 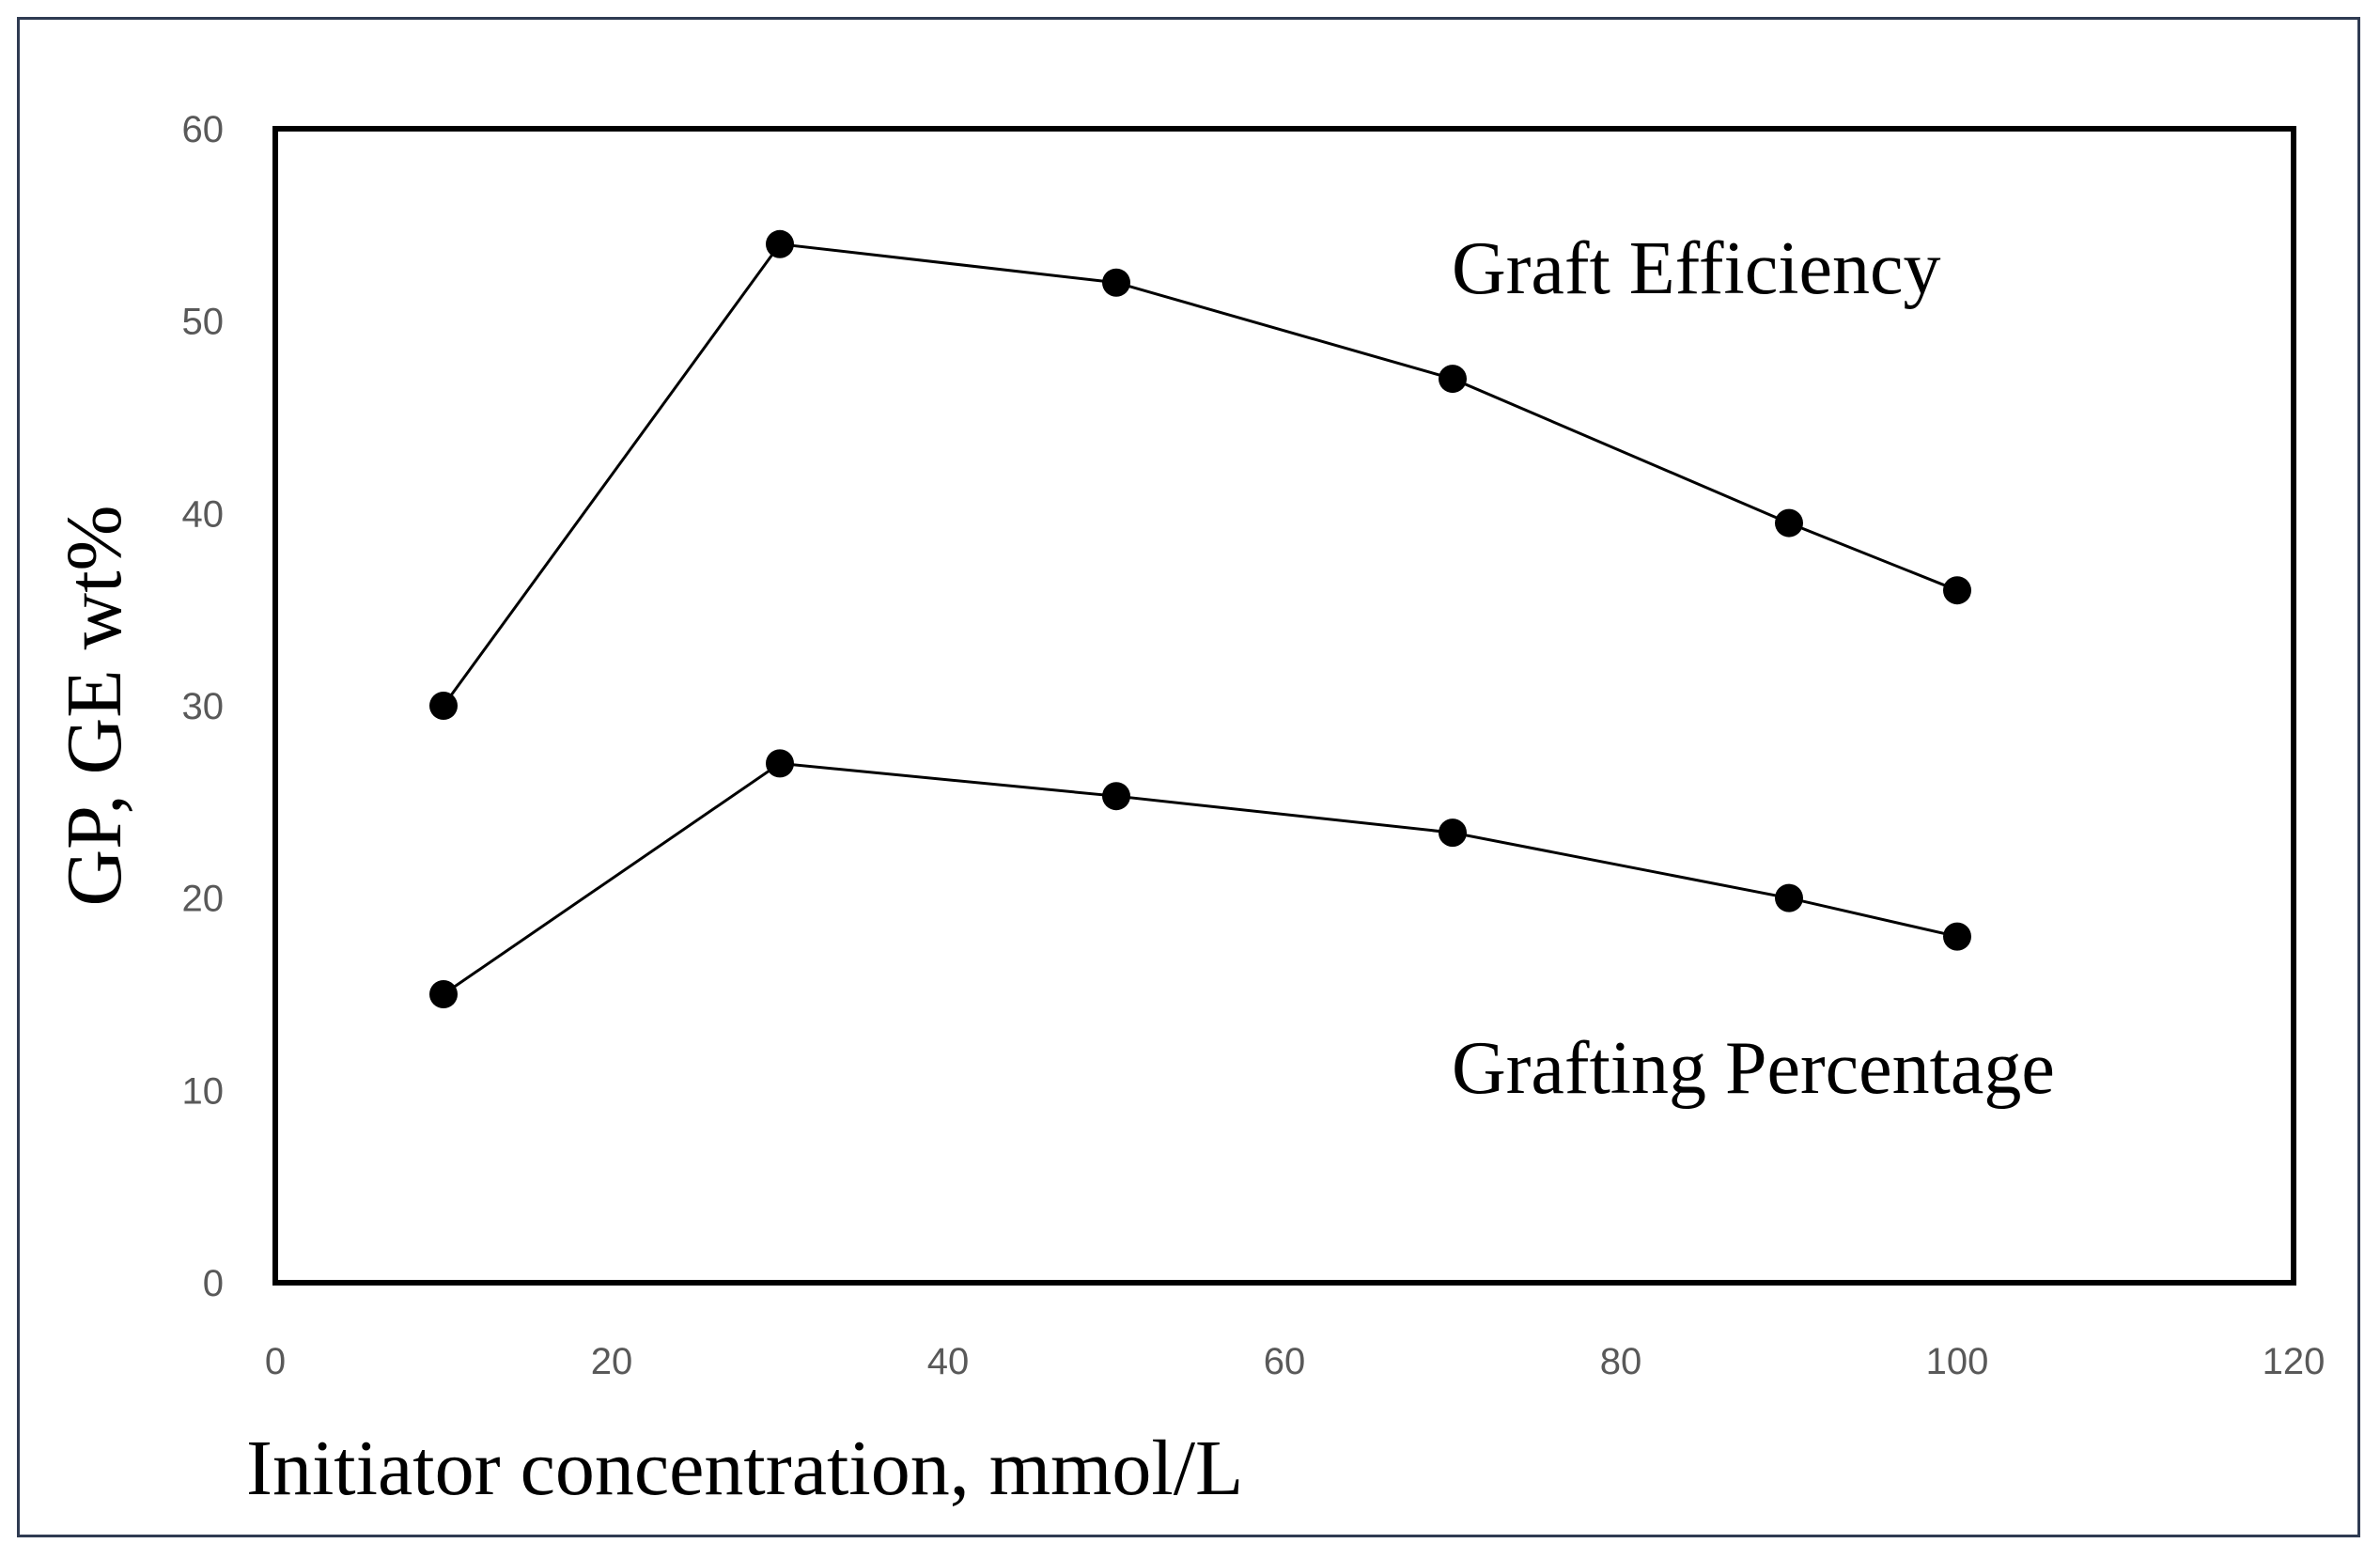 I want to click on x-tick-label: 80, so click(x=1621, y=1361).